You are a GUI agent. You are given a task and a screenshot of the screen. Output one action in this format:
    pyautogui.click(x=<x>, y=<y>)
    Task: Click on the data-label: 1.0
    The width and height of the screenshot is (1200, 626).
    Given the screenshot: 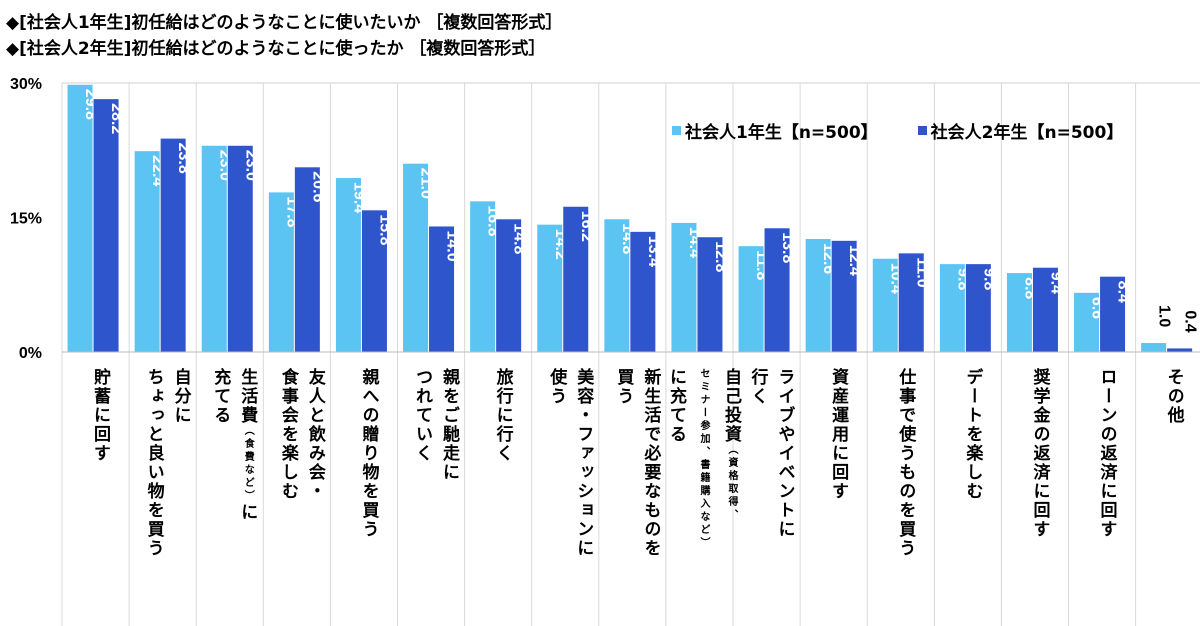 What is the action you would take?
    pyautogui.click(x=1164, y=316)
    